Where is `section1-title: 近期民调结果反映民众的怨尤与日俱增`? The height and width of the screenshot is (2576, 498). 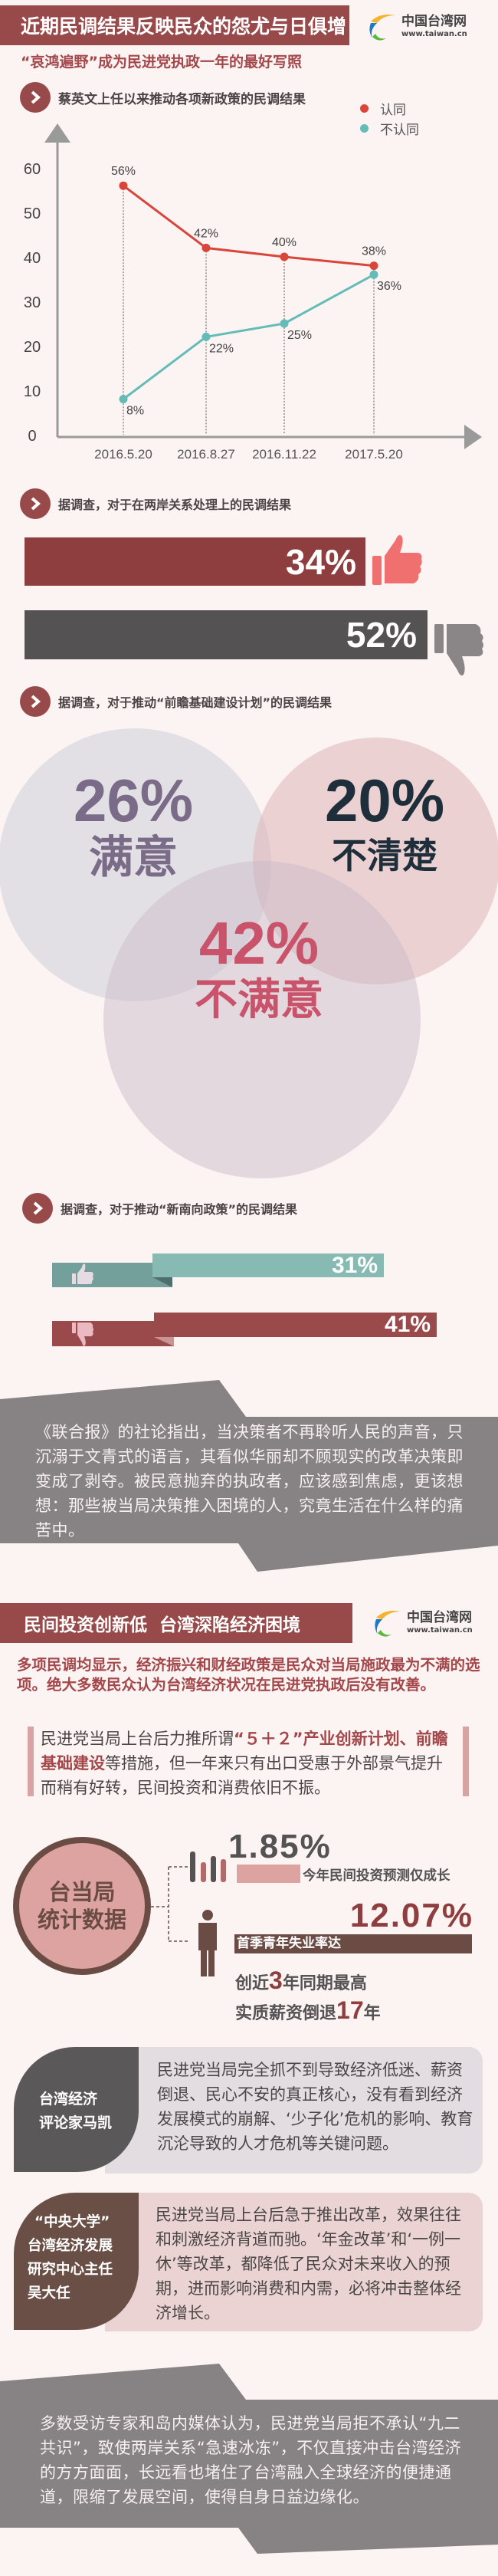 section1-title: 近期民调结果反映民众的怨尤与日俱增 is located at coordinates (174, 25).